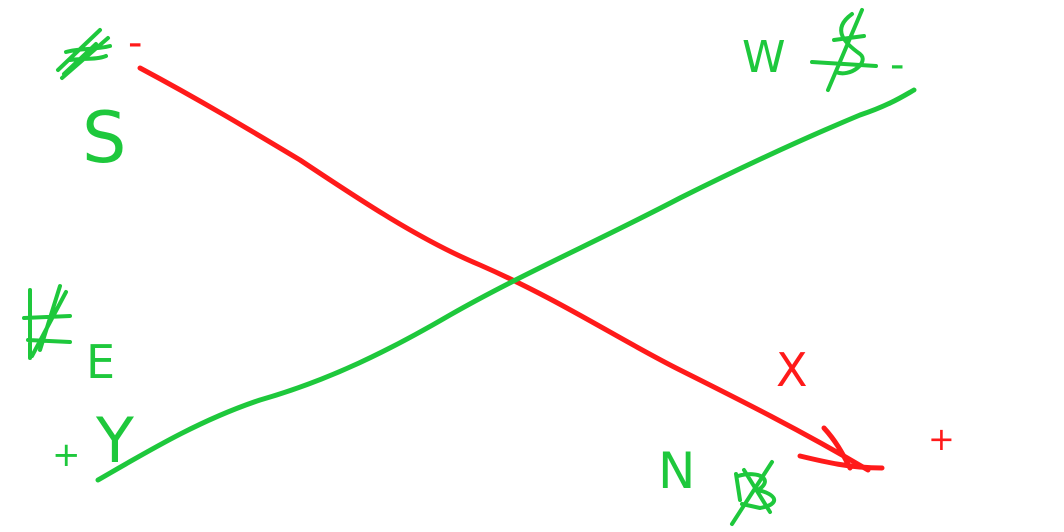  Describe the element at coordinates (764, 57) in the screenshot. I see `w-label: W` at that location.